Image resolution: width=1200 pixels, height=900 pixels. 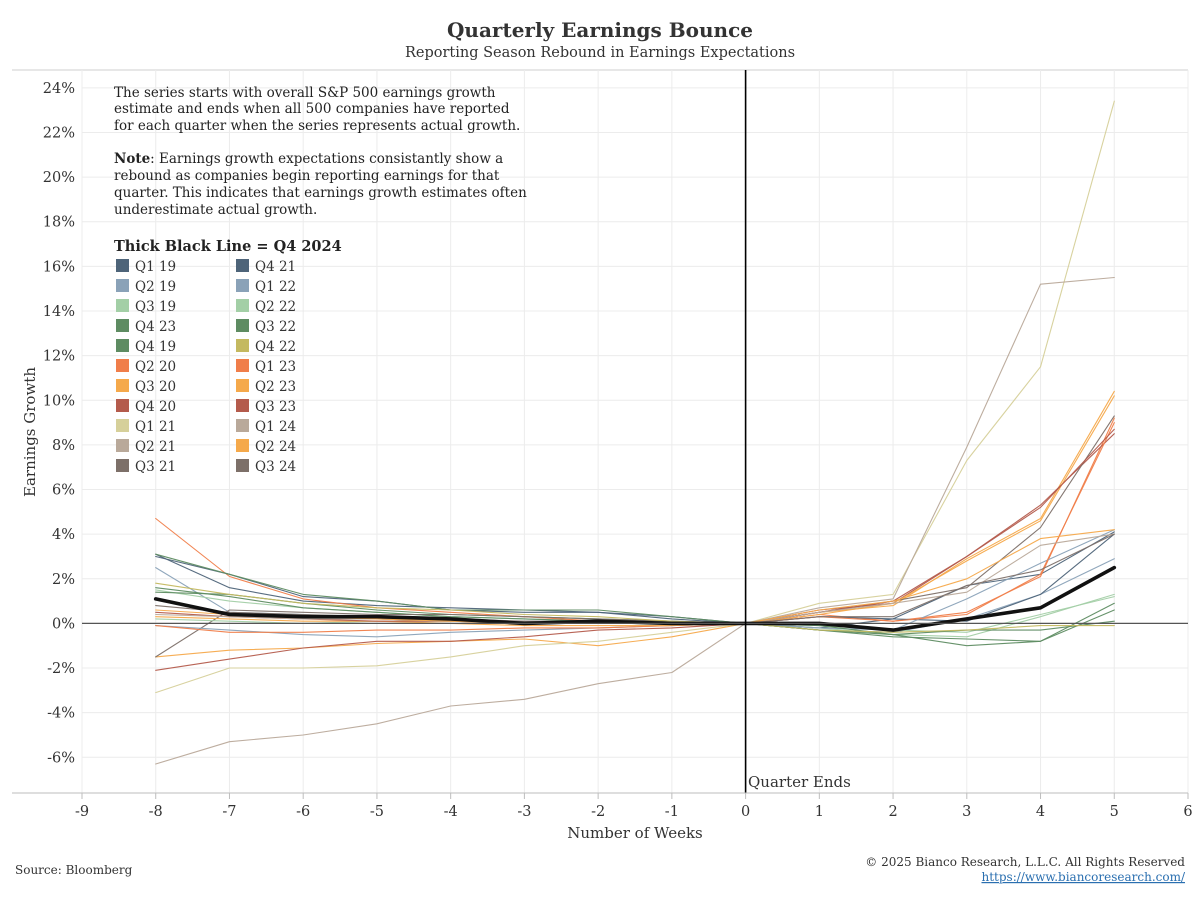 What do you see at coordinates (275, 267) in the screenshot?
I see `legend-label: Q4 21` at bounding box center [275, 267].